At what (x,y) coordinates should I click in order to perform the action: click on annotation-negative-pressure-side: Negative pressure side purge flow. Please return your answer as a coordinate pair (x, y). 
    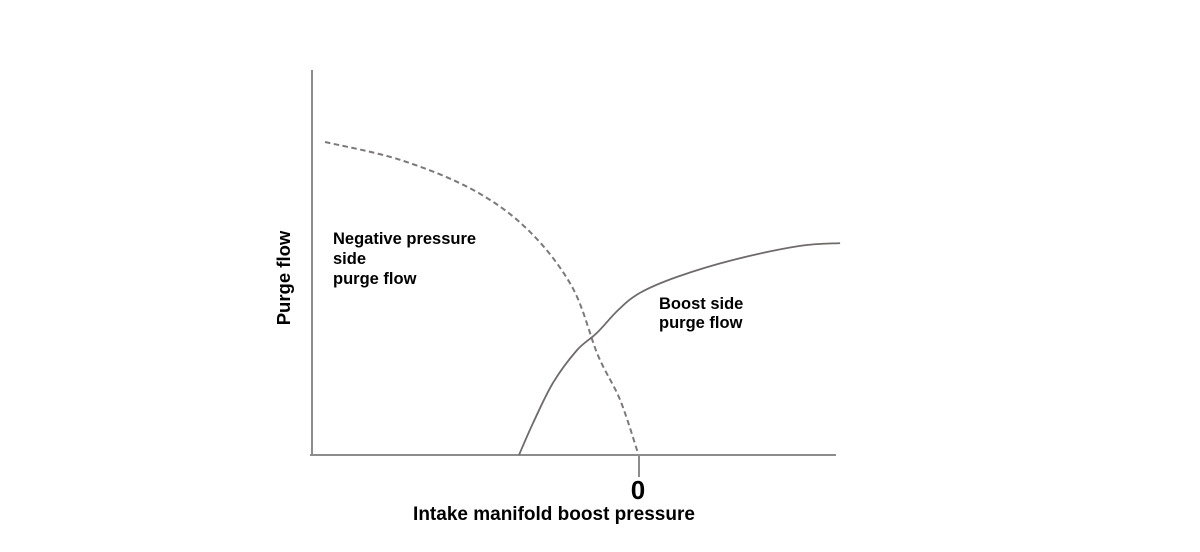
    Looking at the image, I should click on (404, 259).